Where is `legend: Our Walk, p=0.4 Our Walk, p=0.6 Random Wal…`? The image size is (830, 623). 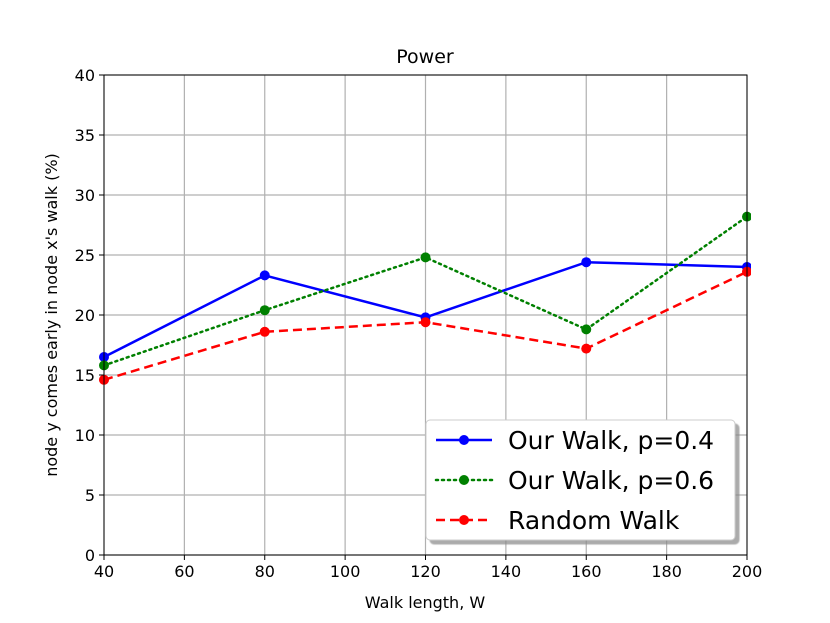
legend: Our Walk, p=0.4 Our Walk, p=0.6 Random Wal… is located at coordinates (580, 480).